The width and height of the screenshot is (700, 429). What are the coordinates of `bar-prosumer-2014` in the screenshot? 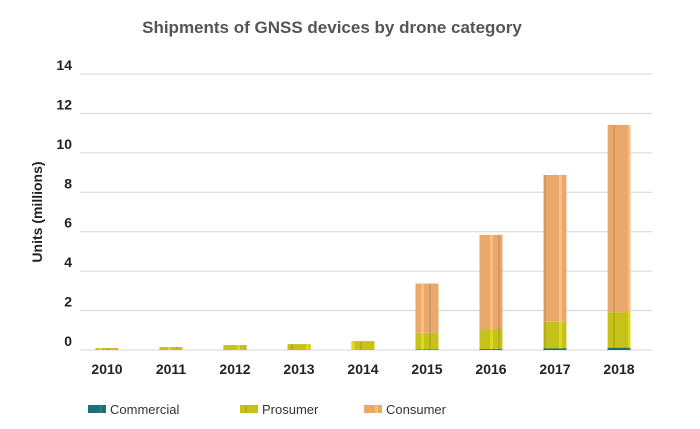 It's located at (363, 345).